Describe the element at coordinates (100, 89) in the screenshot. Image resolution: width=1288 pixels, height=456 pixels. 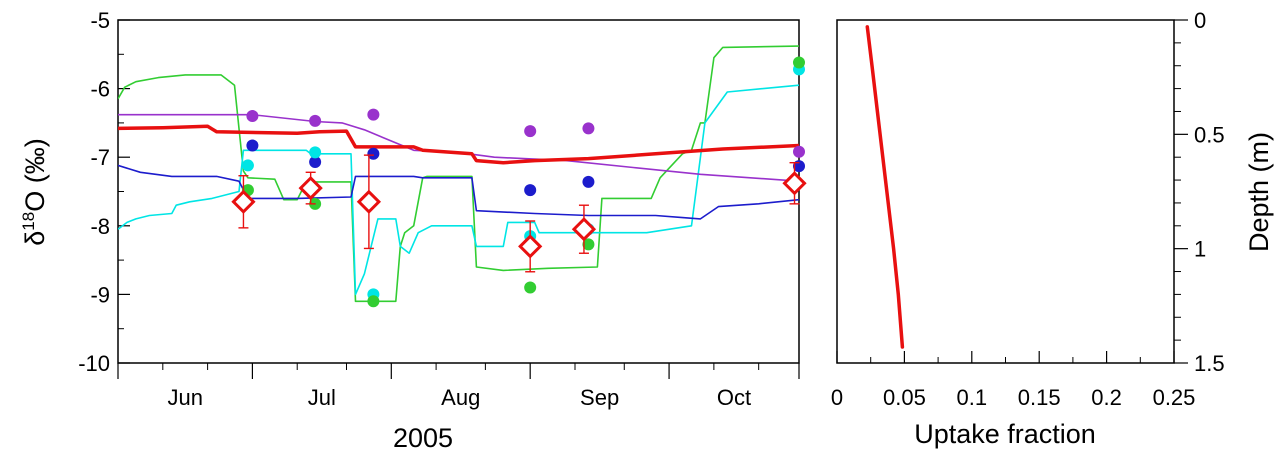
I see `y-tick-label: -6` at that location.